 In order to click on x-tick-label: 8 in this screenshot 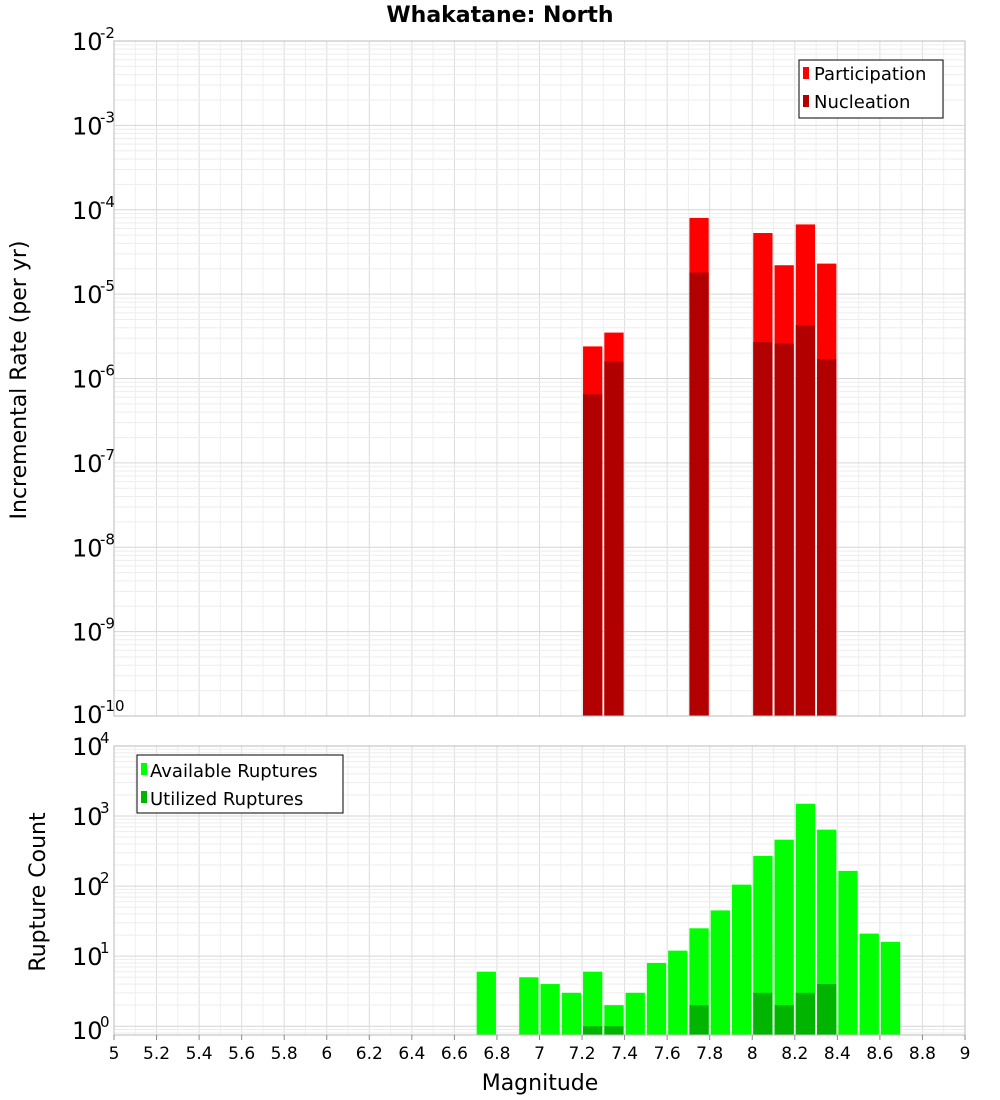, I will do `click(752, 1054)`.